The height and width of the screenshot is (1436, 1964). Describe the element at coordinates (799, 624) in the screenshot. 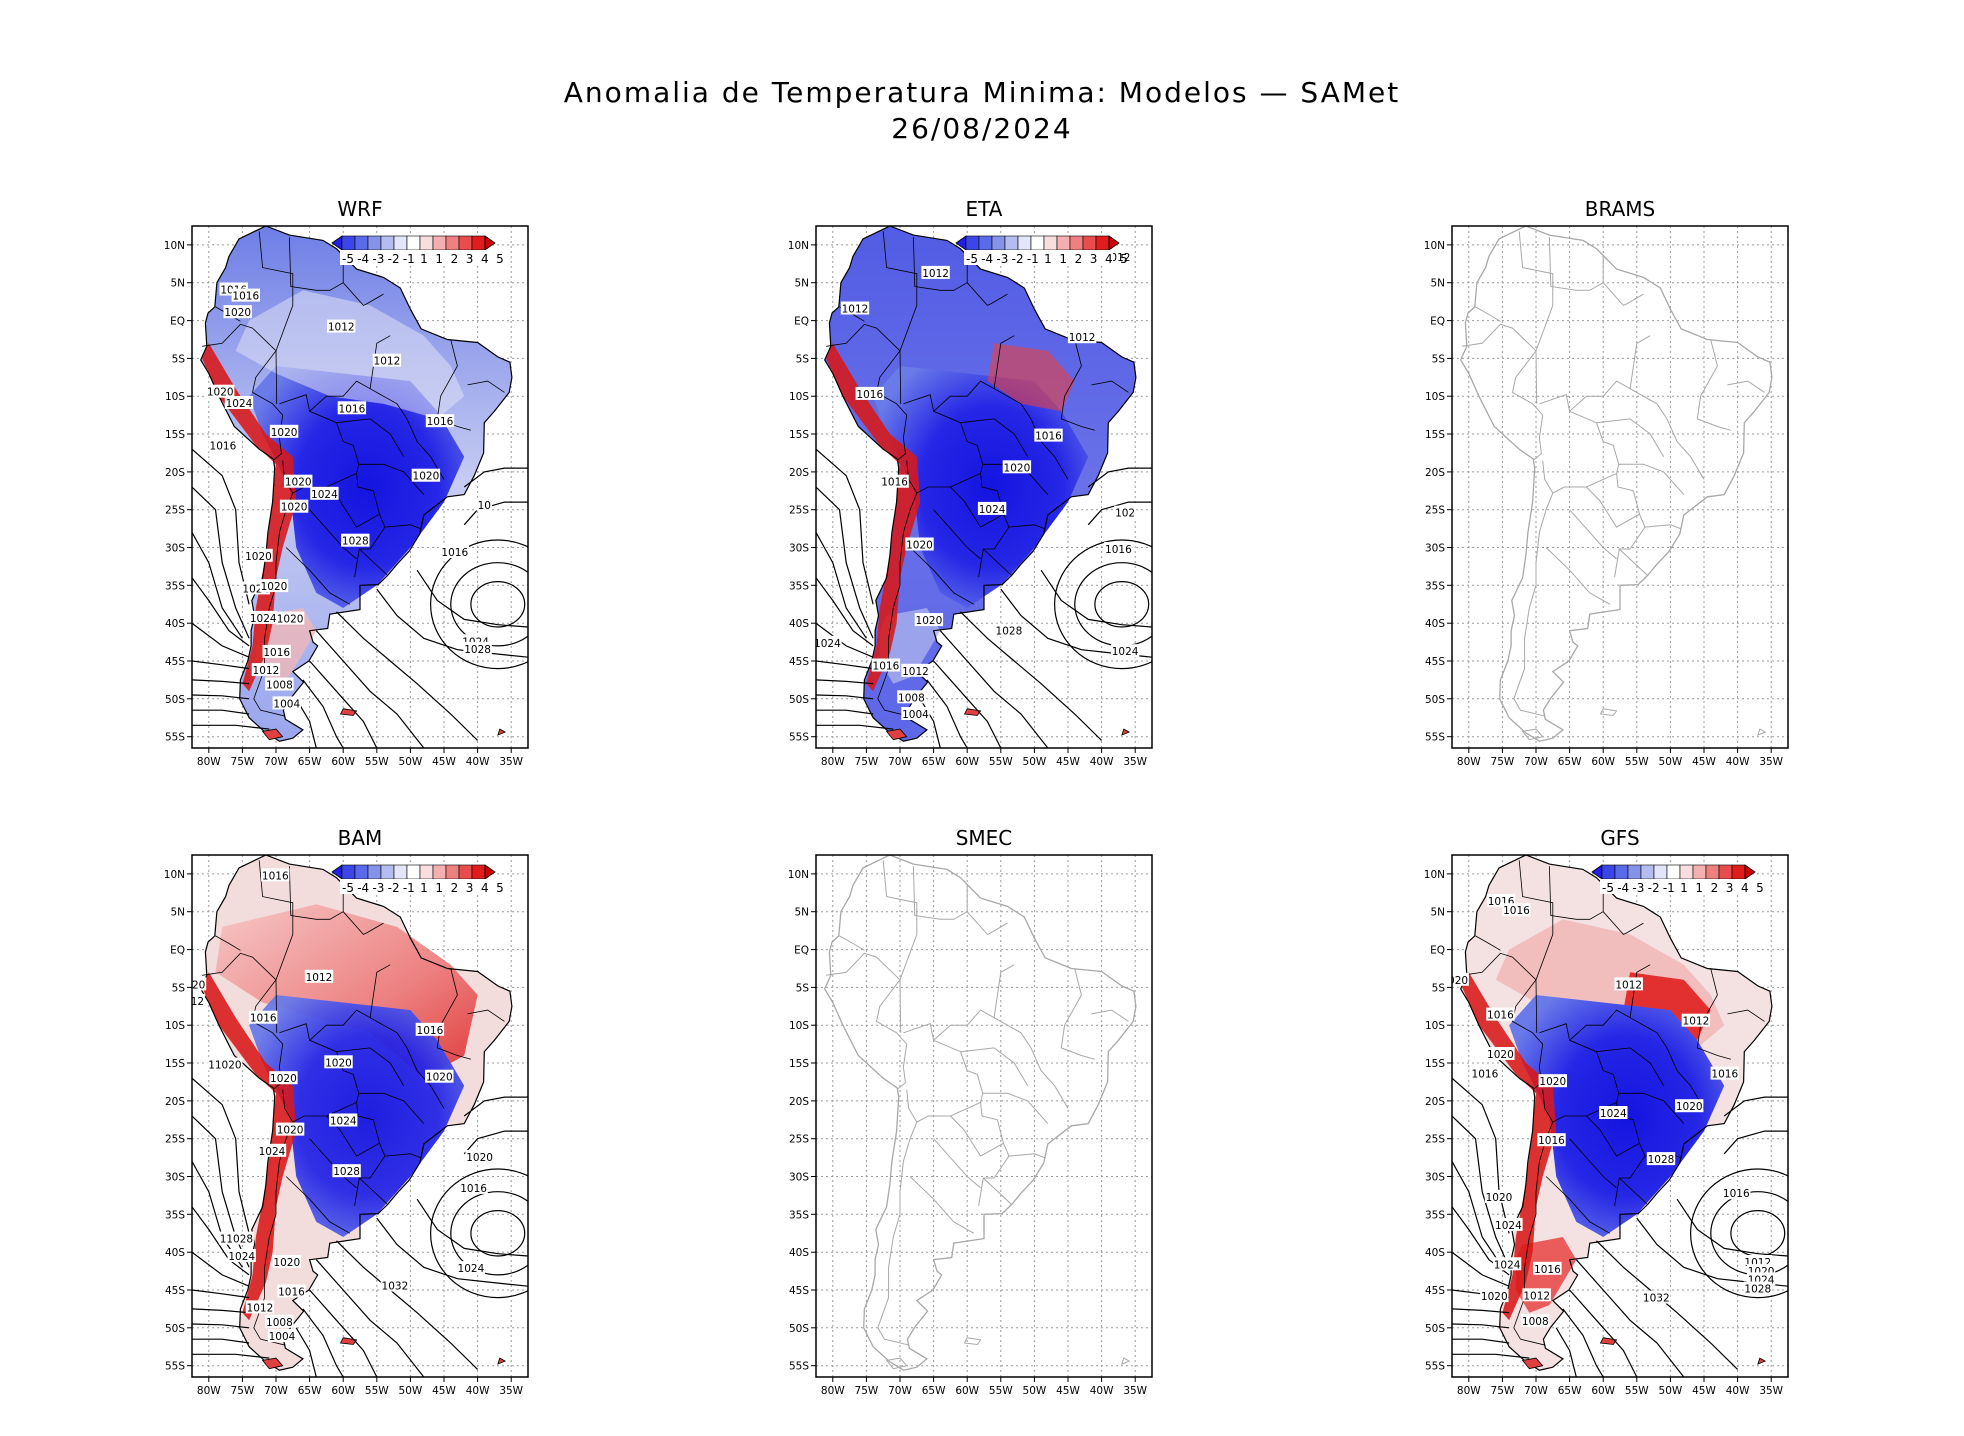

I see `lat-tick-label: 40S` at that location.